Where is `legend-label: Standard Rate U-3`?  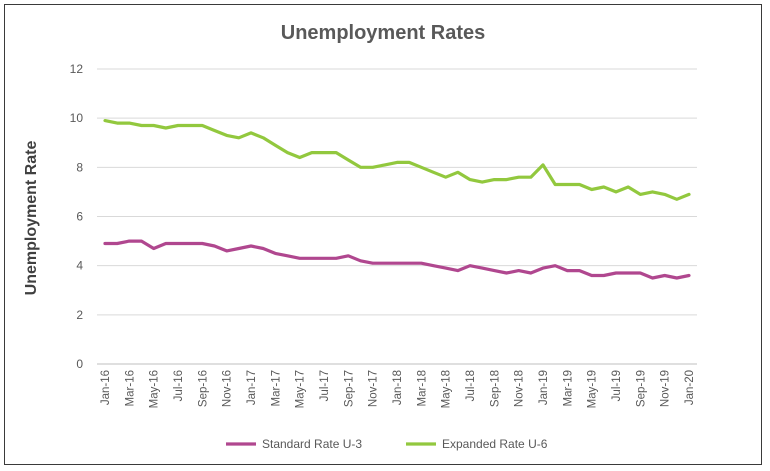
legend-label: Standard Rate U-3 is located at coordinates (312, 444).